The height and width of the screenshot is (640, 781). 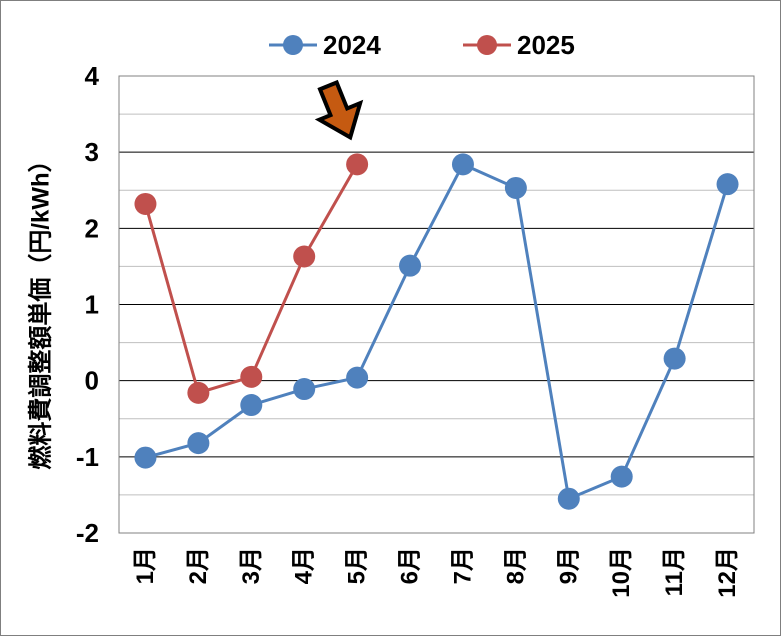 What do you see at coordinates (251, 565) in the screenshot?
I see `x-tick-label: 3月` at bounding box center [251, 565].